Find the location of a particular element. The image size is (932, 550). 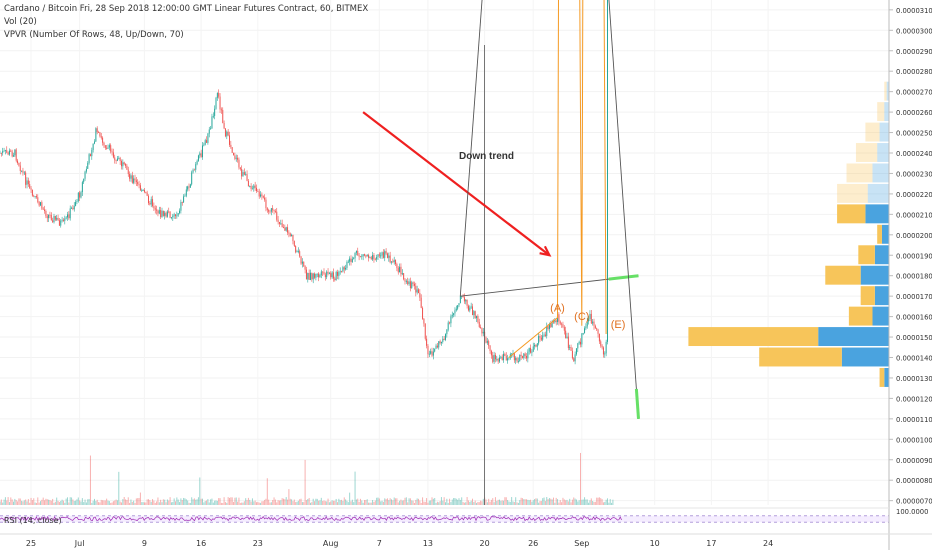

time-axis: 25 Jul 9 16 23 Aug 7 13 20 26 Sep 10 17 24 is located at coordinates (466, 527).